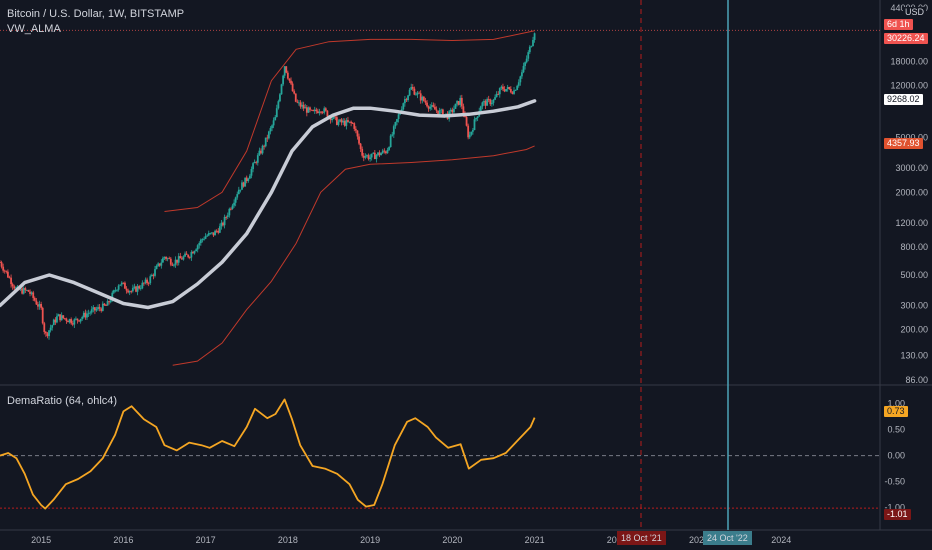 This screenshot has width=932, height=550. I want to click on x-tick-label: 2016, so click(123, 540).